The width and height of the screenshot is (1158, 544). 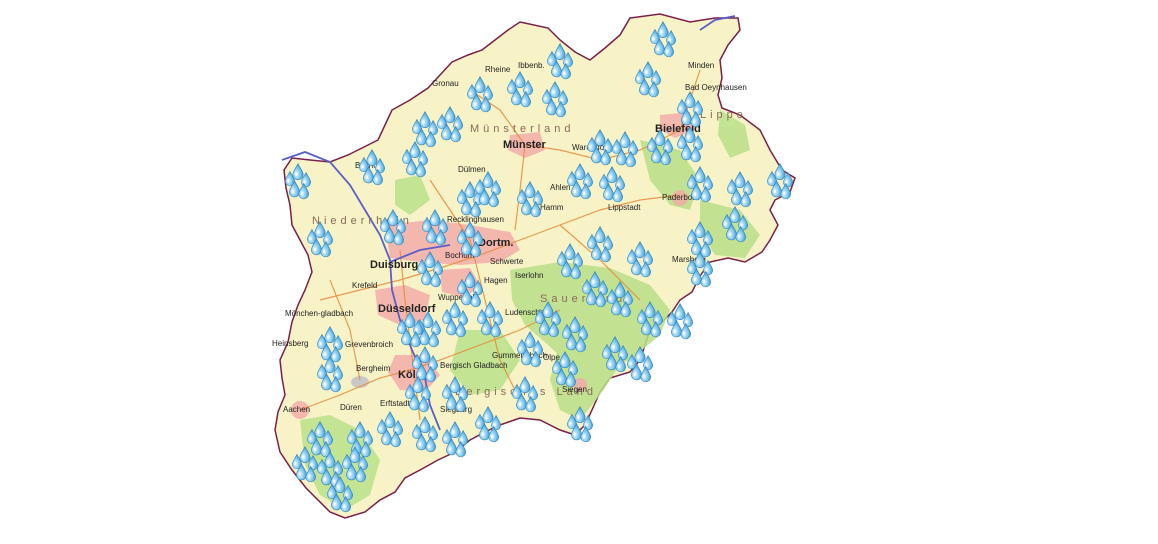 What do you see at coordinates (410, 375) in the screenshot?
I see `city-label: Köln` at bounding box center [410, 375].